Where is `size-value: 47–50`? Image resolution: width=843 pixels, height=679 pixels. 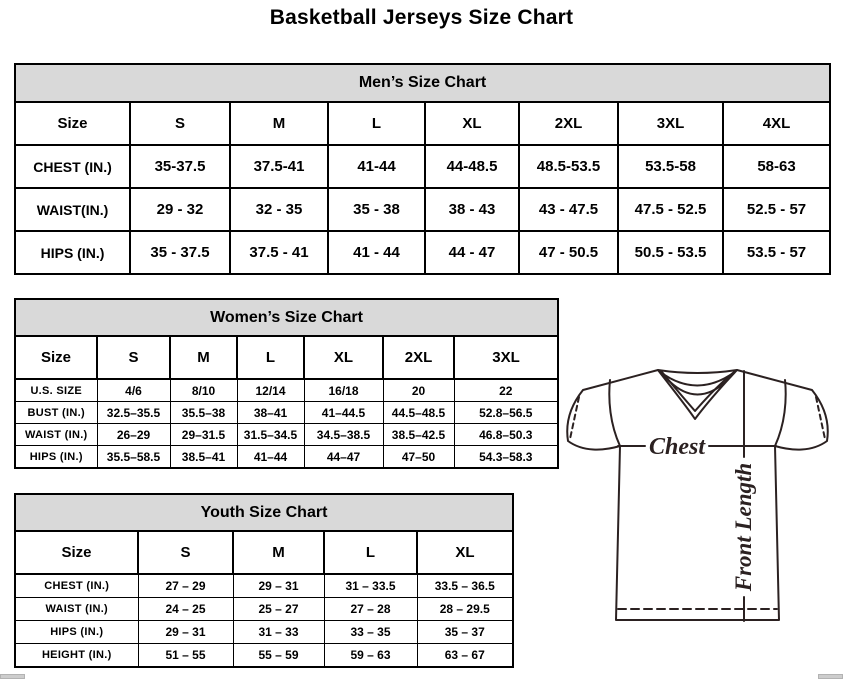 size-value: 47–50 is located at coordinates (418, 457).